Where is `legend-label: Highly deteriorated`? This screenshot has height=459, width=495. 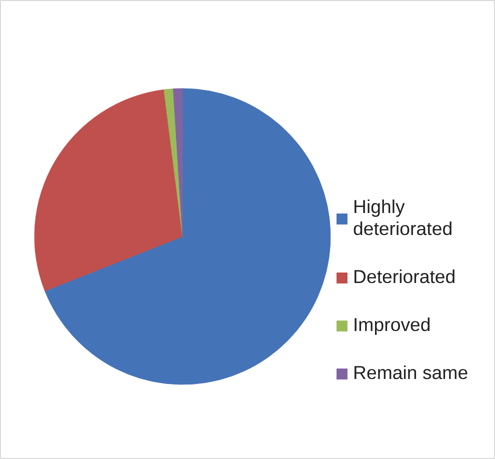 legend-label: Highly deteriorated is located at coordinates (403, 218).